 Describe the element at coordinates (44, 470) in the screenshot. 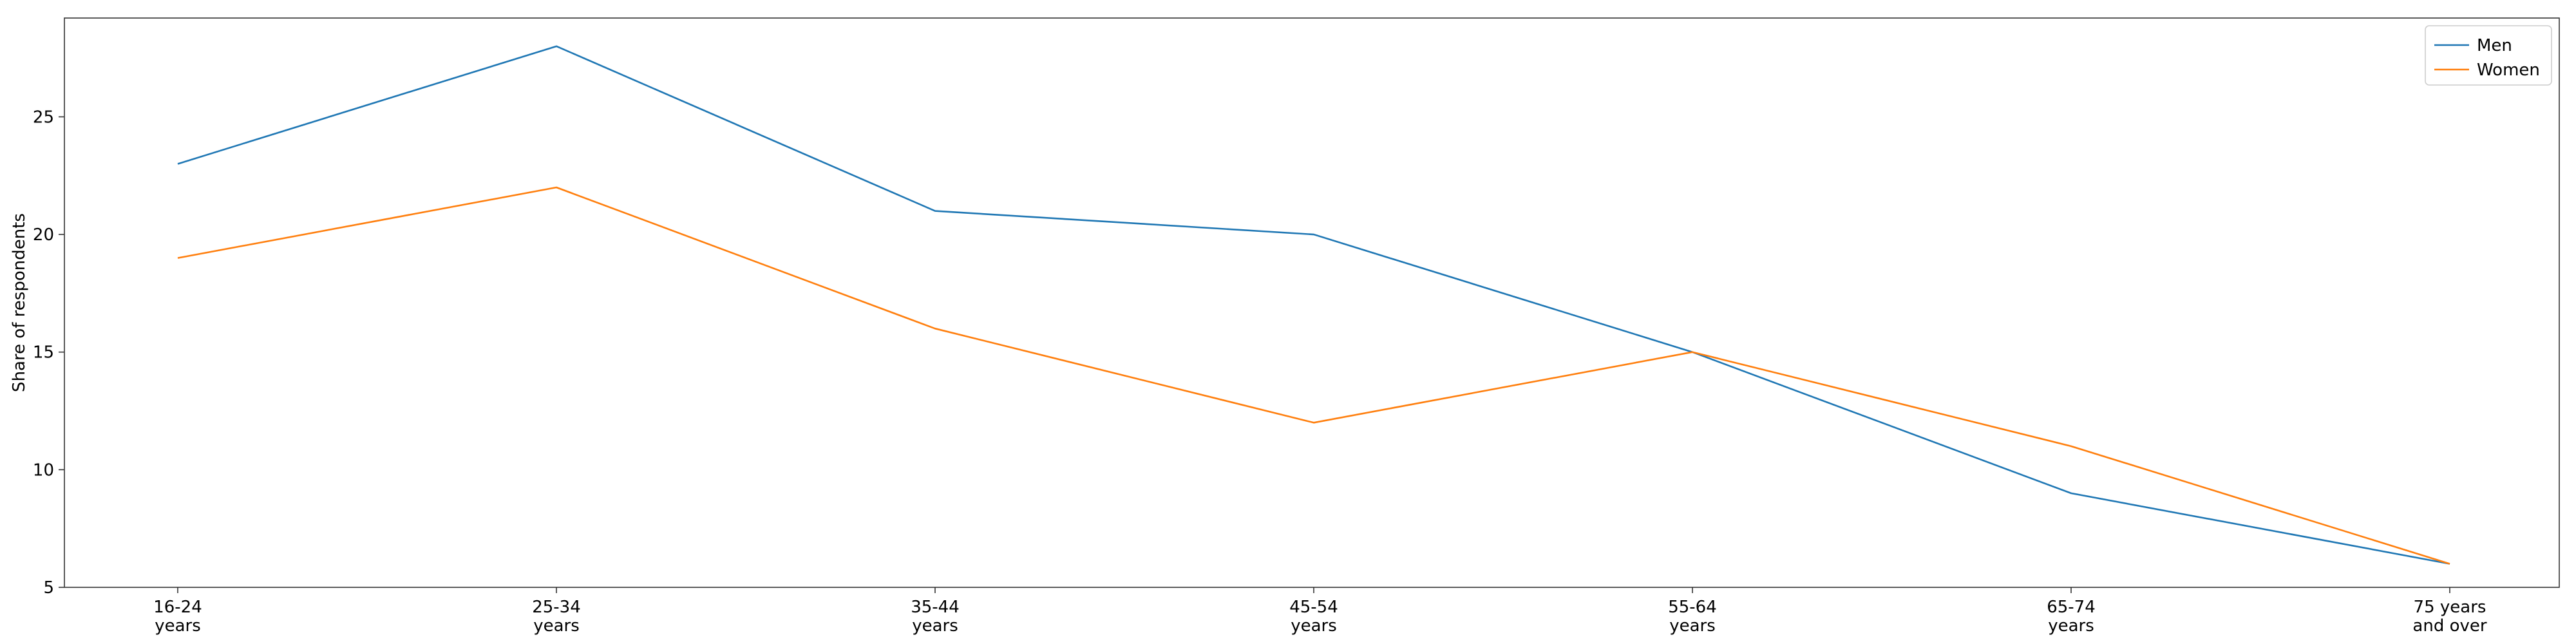

I see `y-tick-label-10: 10` at that location.